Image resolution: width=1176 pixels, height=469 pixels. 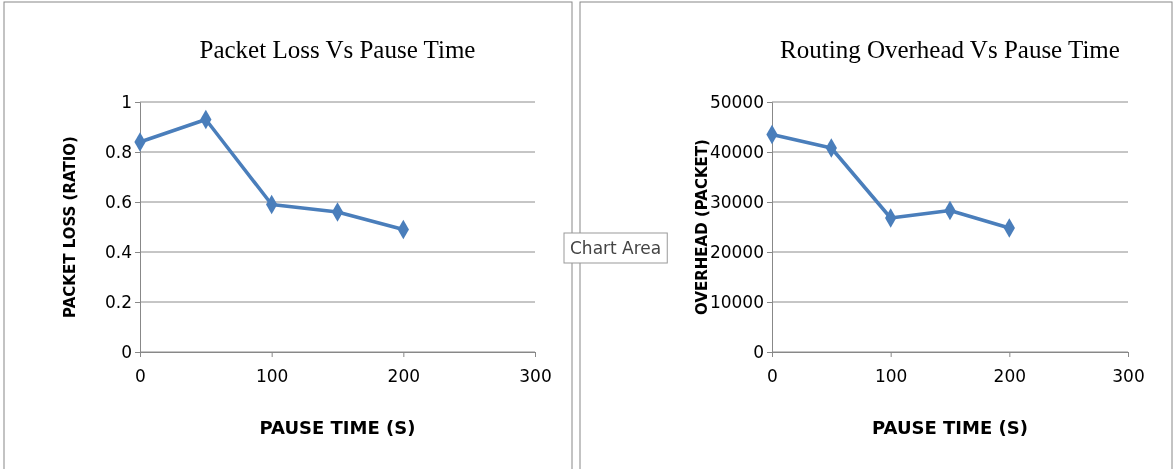 What do you see at coordinates (70, 227) in the screenshot?
I see `y-axis-title: PACKET LOSS (RATIO)` at bounding box center [70, 227].